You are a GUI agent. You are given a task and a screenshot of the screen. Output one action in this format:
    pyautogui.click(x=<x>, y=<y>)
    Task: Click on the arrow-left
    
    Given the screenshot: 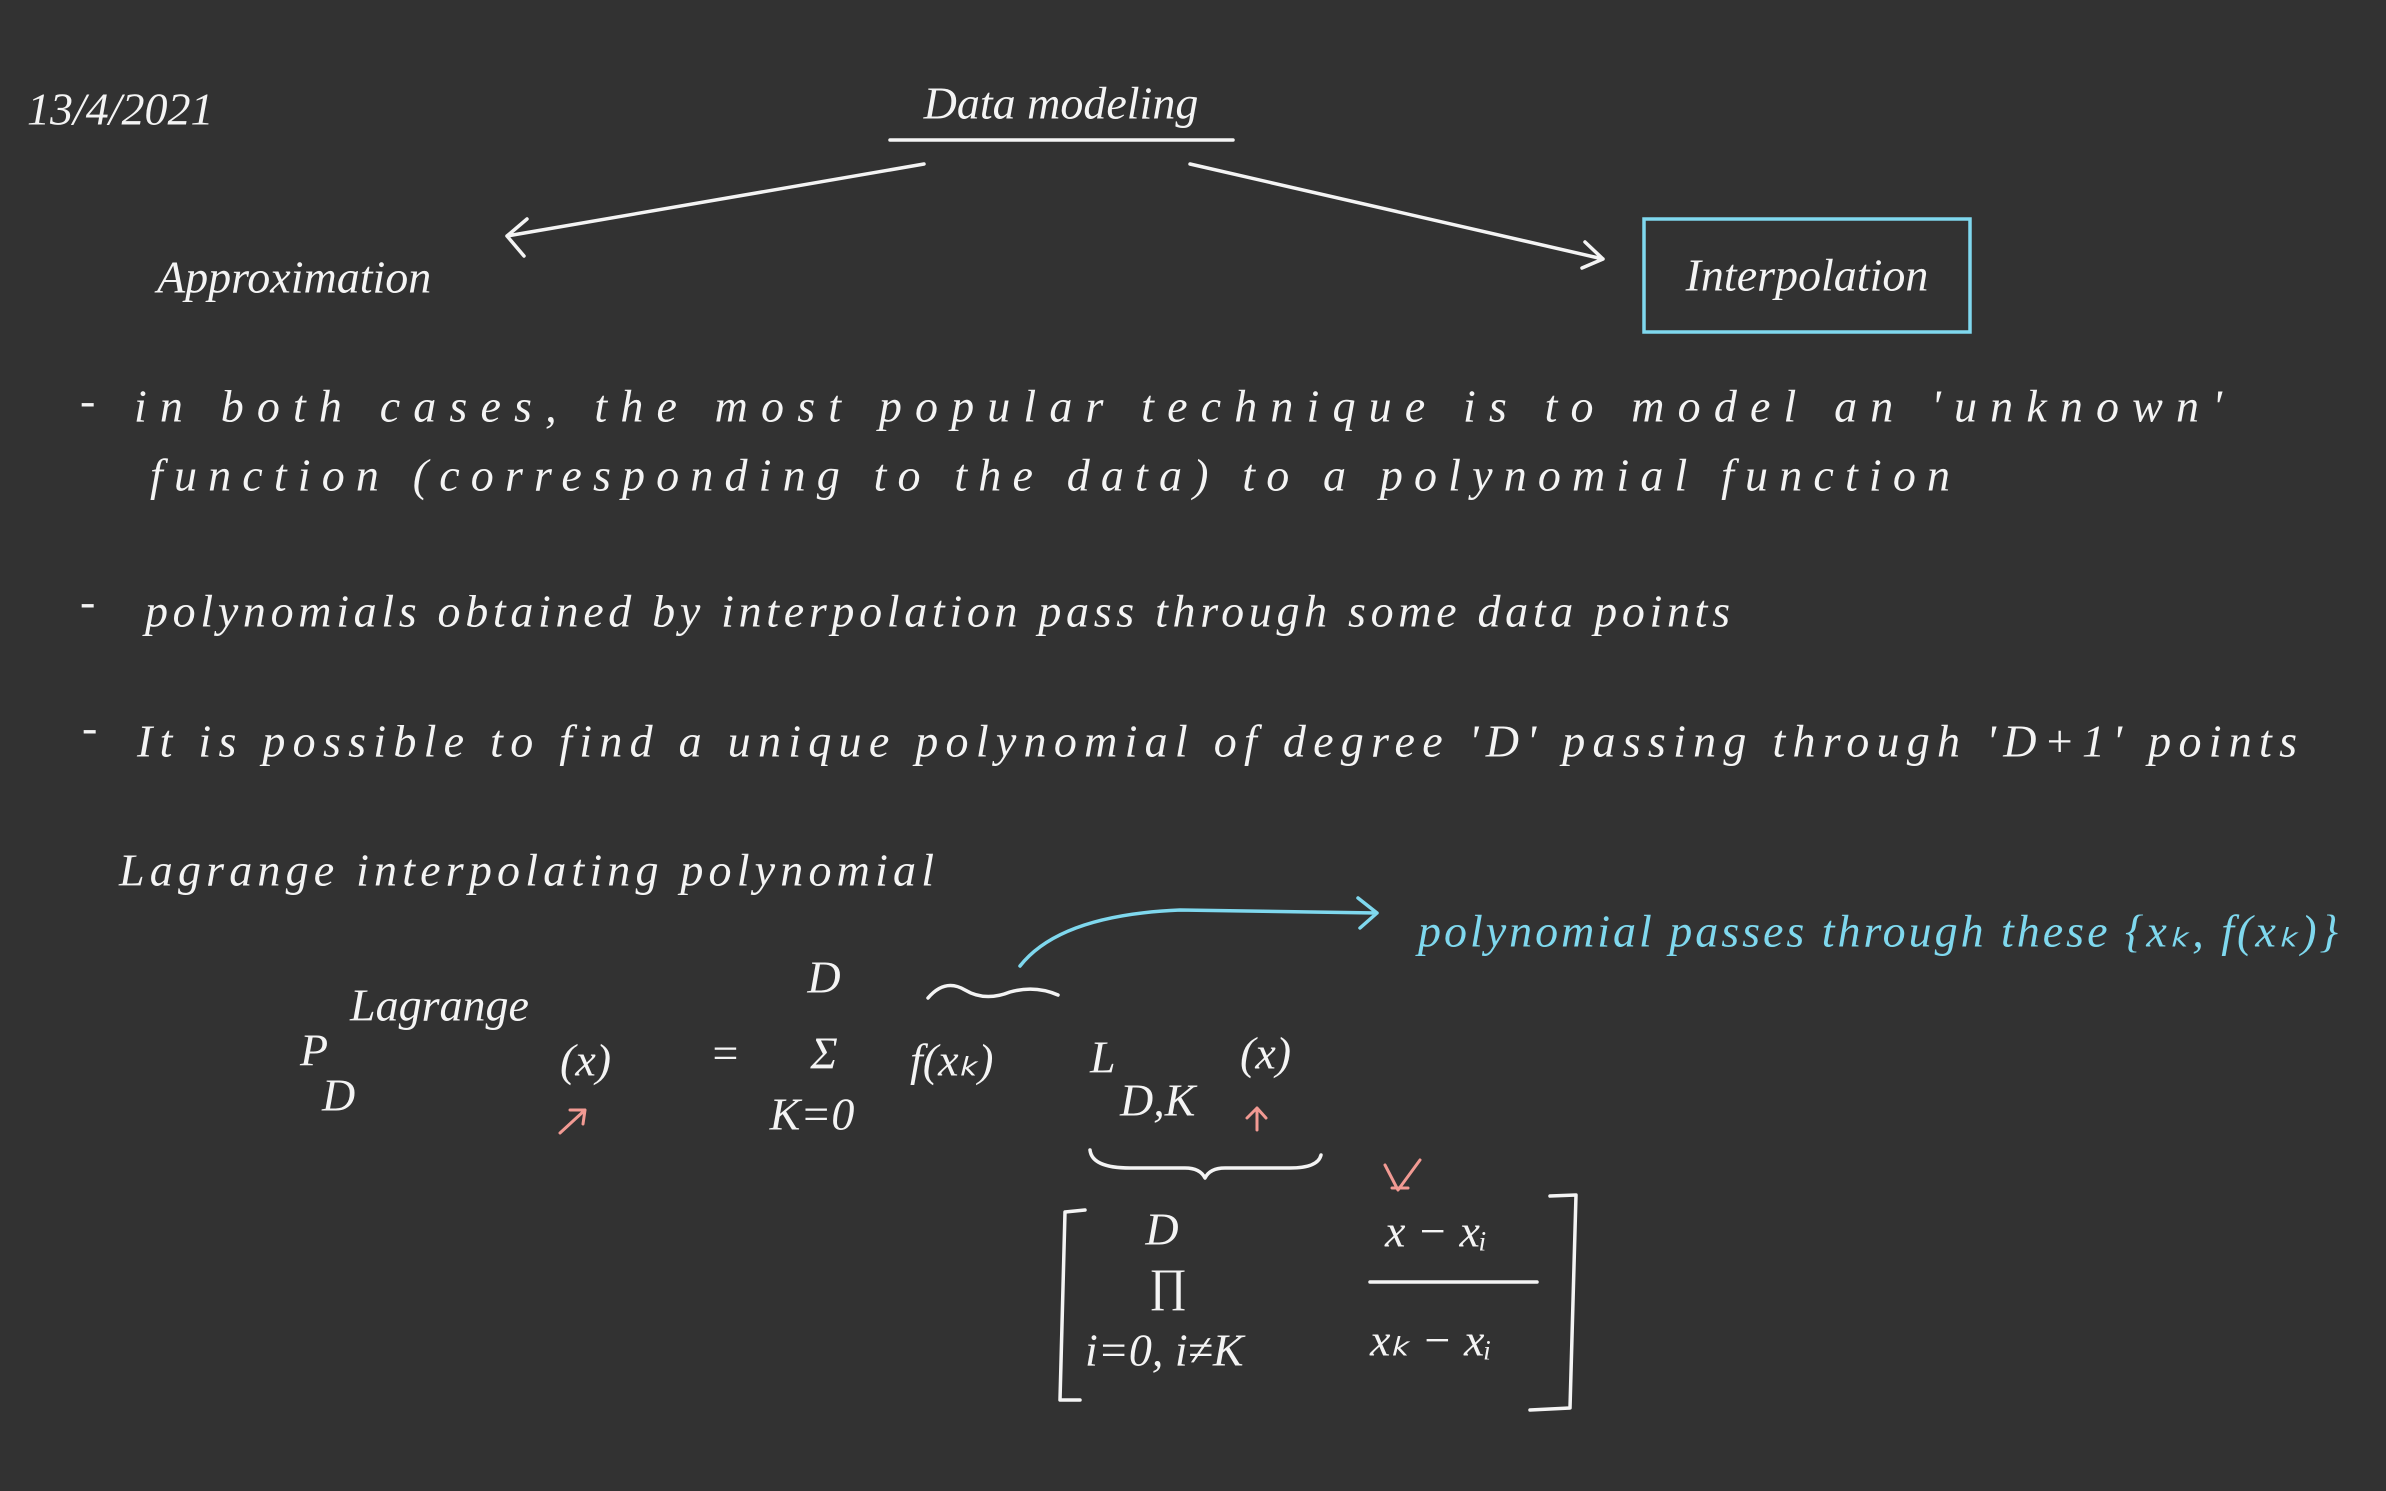 What is the action you would take?
    pyautogui.click(x=715, y=210)
    